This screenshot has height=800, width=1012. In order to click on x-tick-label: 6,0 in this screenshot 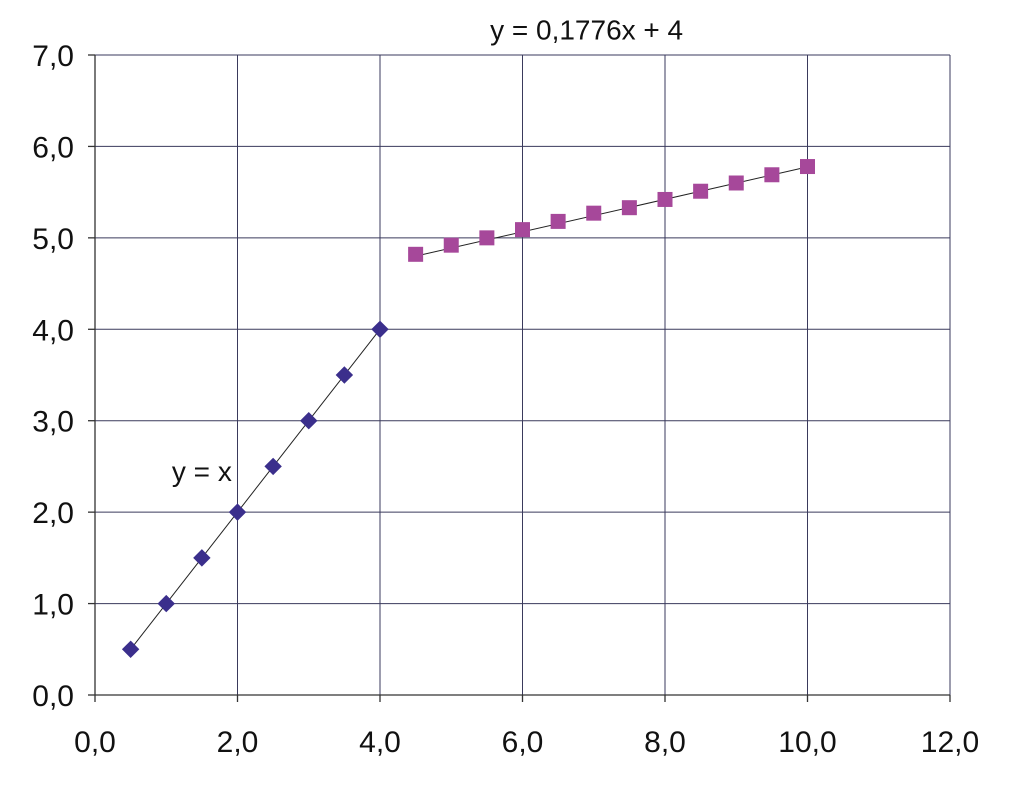, I will do `click(523, 742)`.